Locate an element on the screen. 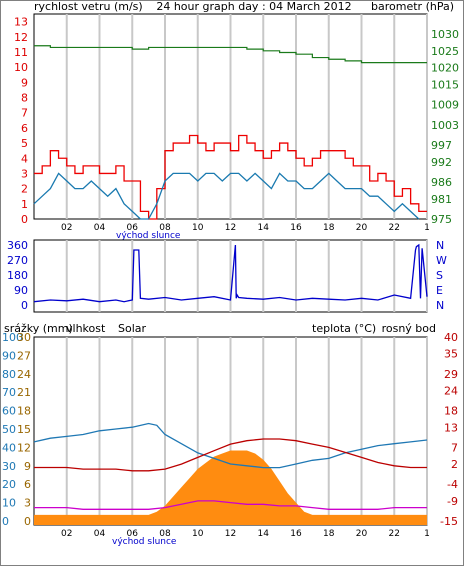 This screenshot has height=566, width=464. tick-label-rain: 70 is located at coordinates (9, 392).